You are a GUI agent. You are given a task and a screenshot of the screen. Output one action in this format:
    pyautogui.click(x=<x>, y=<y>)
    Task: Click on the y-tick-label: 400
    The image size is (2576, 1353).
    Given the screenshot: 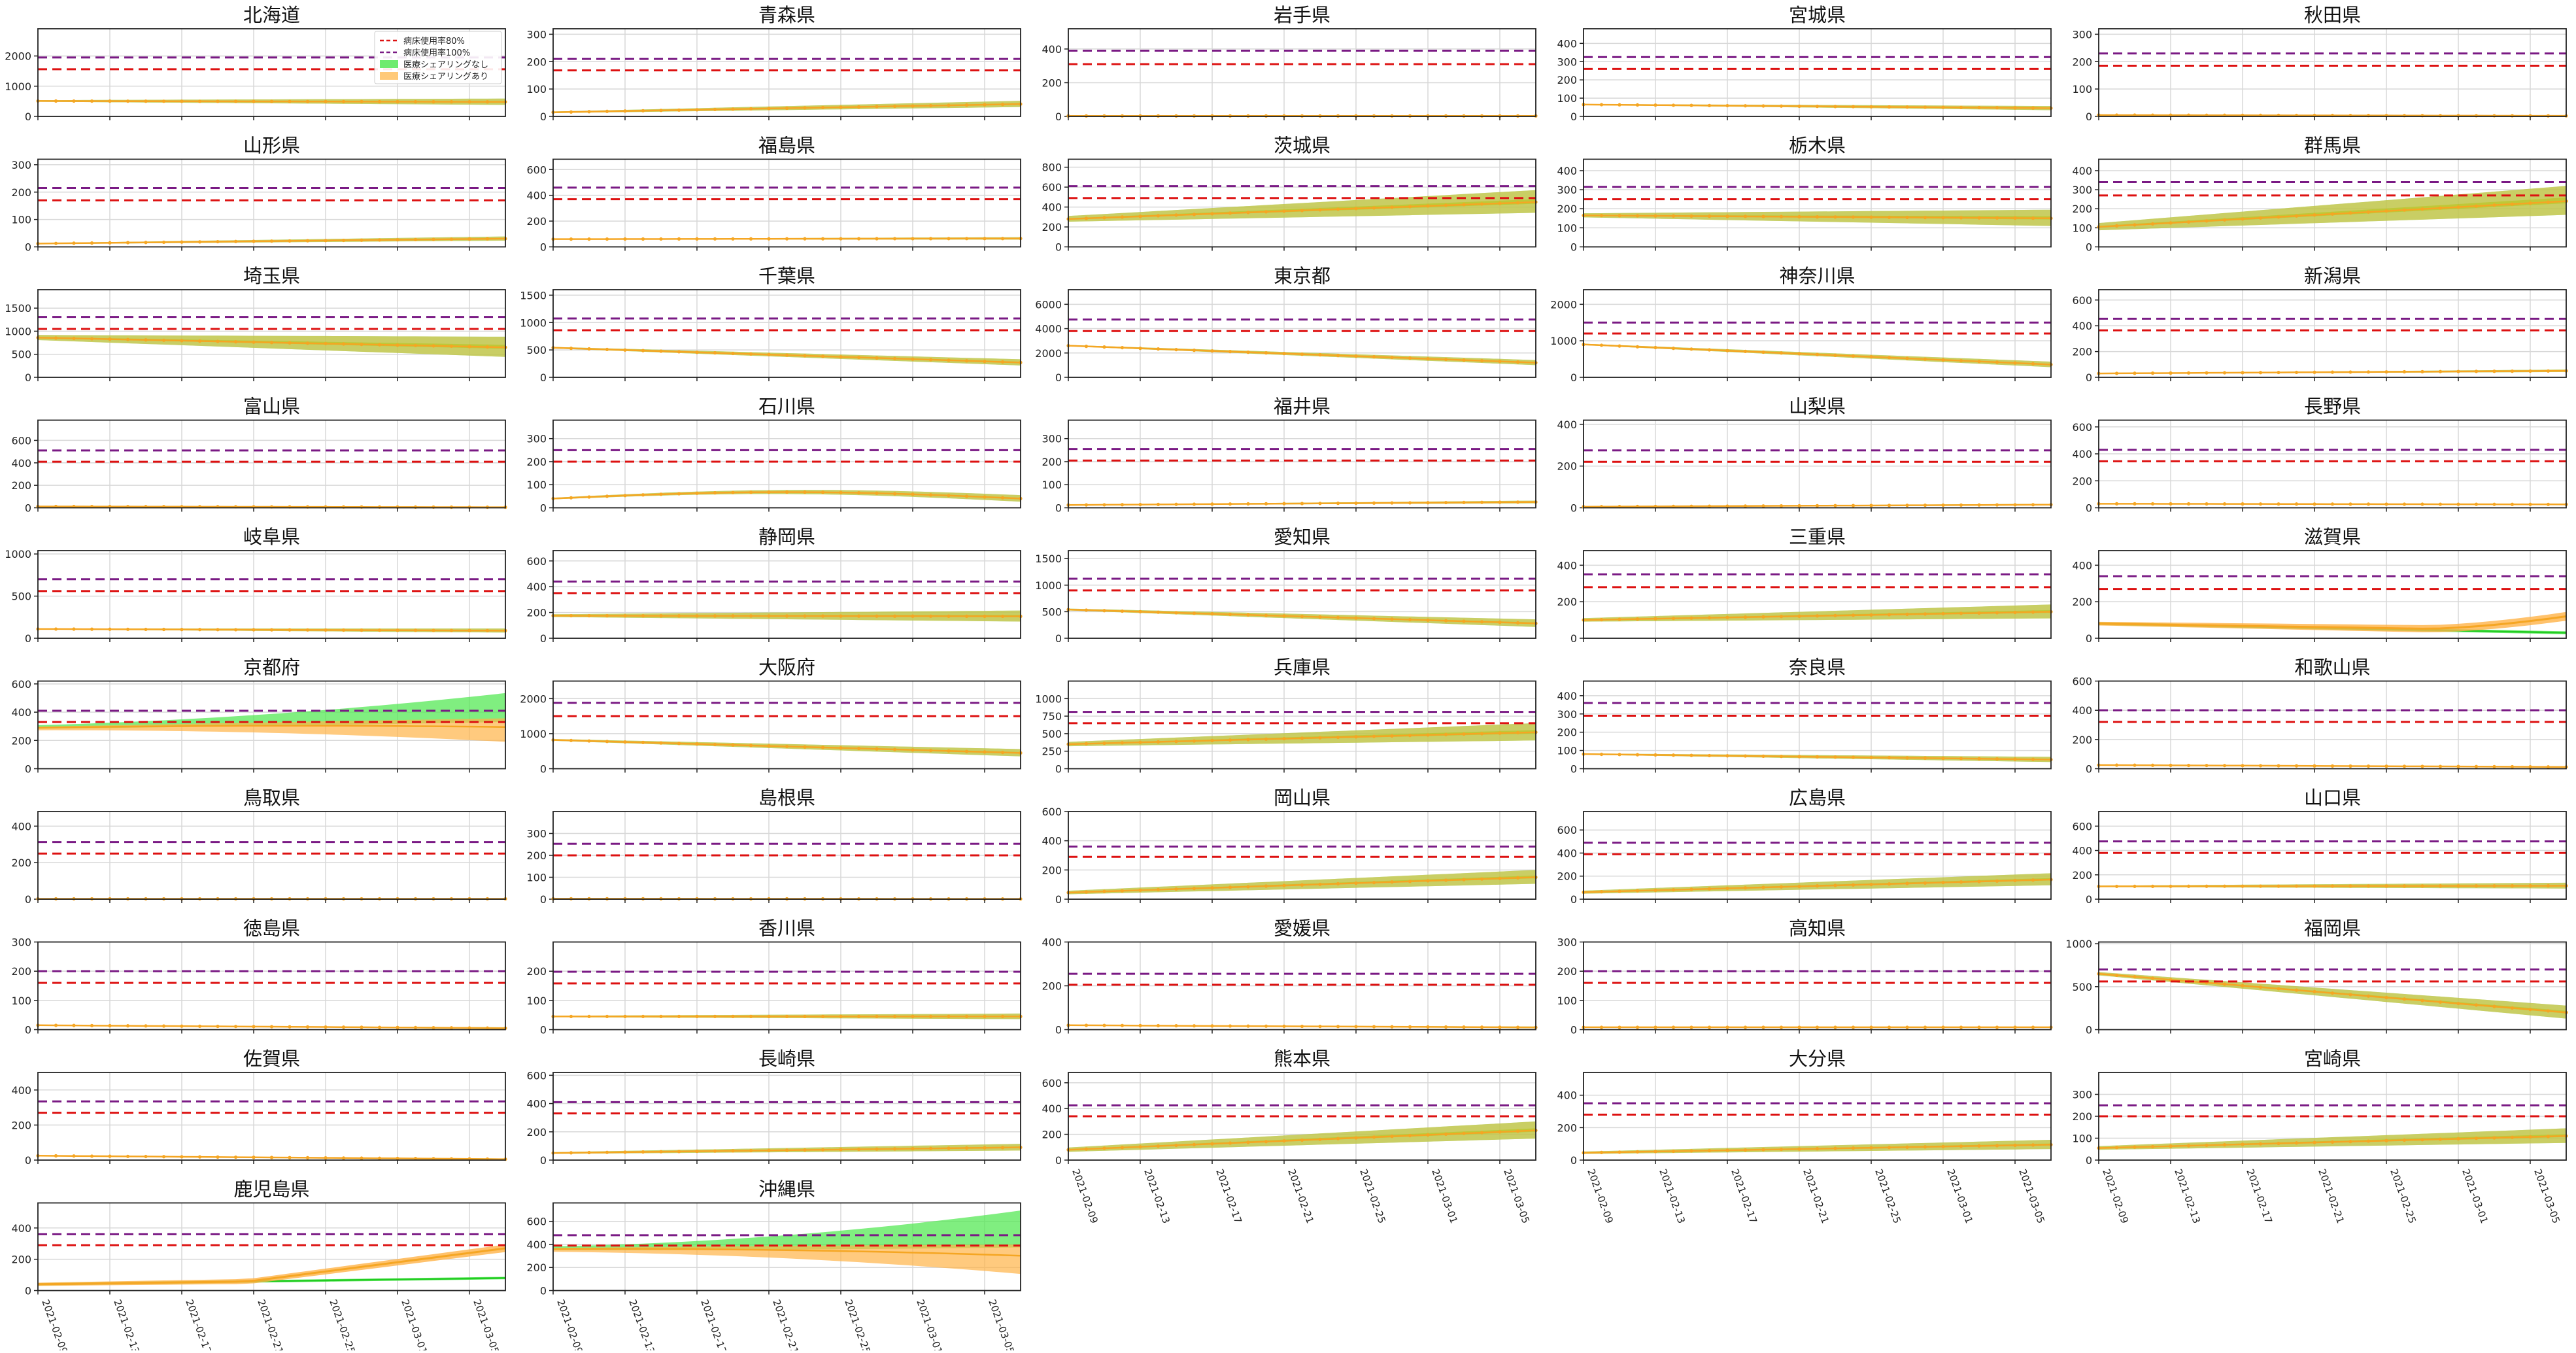 What is the action you would take?
    pyautogui.click(x=1567, y=566)
    